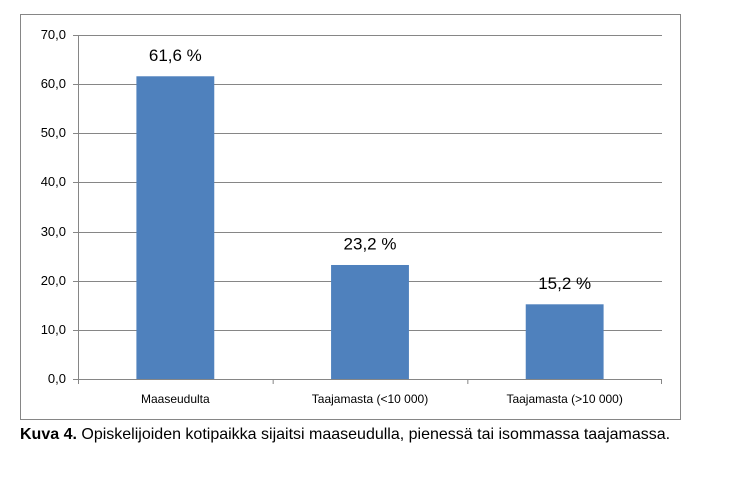  What do you see at coordinates (370, 399) in the screenshot?
I see `x-tick-label: Taajamasta (<10 000)` at bounding box center [370, 399].